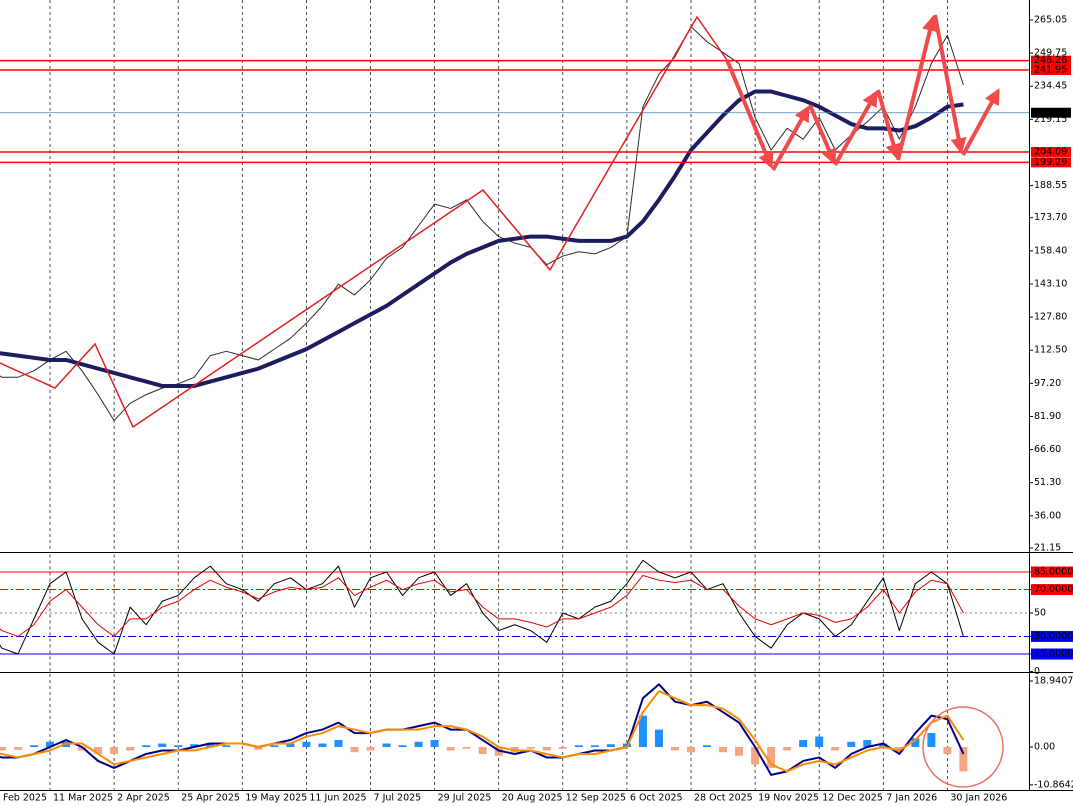 This screenshot has width=1073, height=807. What do you see at coordinates (398, 798) in the screenshot?
I see `x-tick-label: 7 Jul 2025` at bounding box center [398, 798].